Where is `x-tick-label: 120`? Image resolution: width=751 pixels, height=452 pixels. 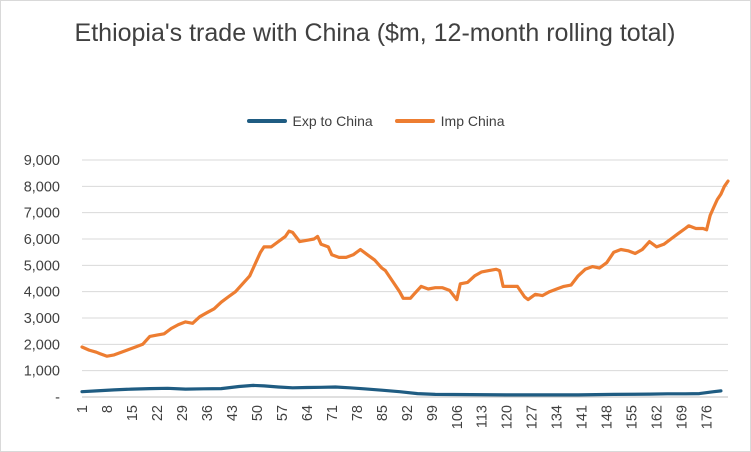
x-tick-label: 120 is located at coordinates (508, 417).